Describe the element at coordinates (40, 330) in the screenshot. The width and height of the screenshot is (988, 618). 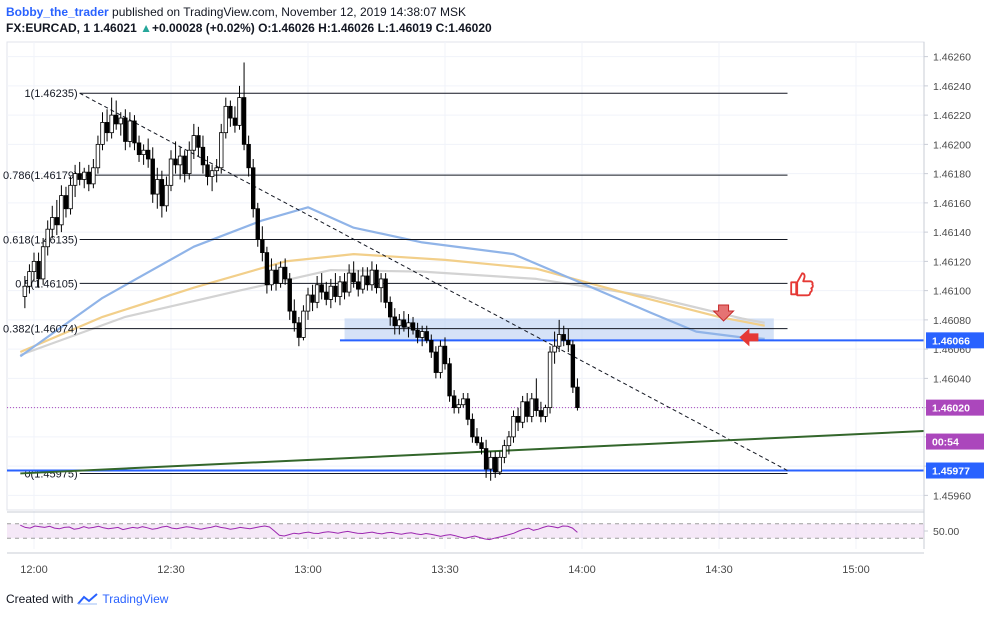
I see `fib-level-label: 0.382(1.46074)` at that location.